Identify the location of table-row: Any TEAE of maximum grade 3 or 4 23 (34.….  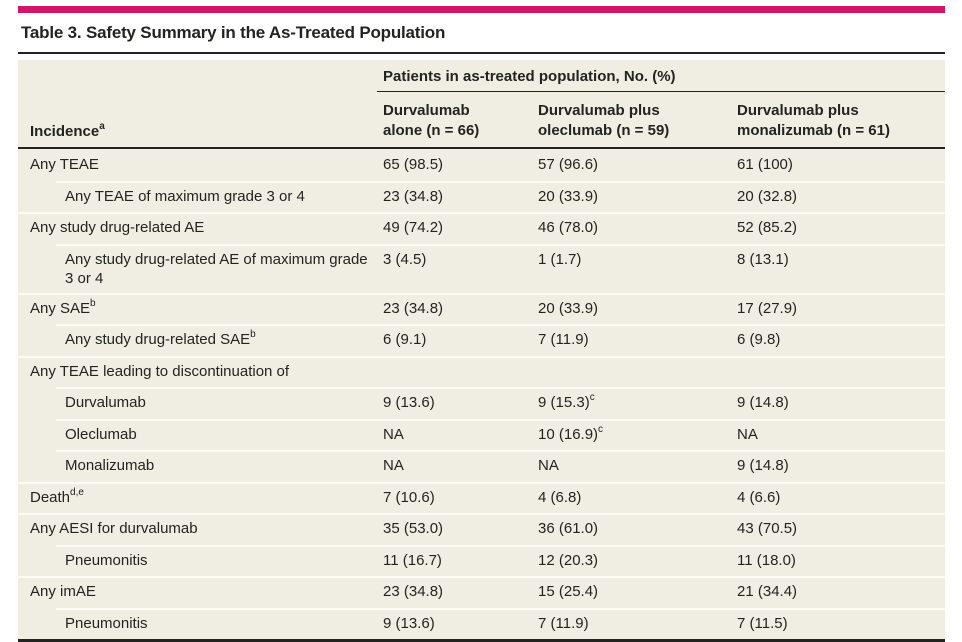
(481, 196).